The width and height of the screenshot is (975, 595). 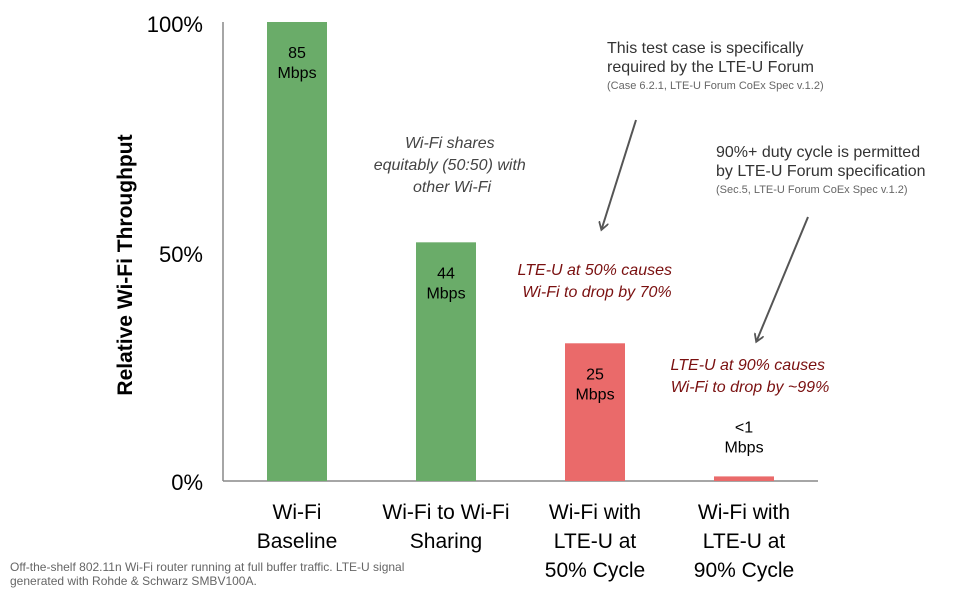 What do you see at coordinates (597, 281) in the screenshot?
I see `lte50-annotation: LTE-U at 50% causes Wi-Fi to drop by 70%` at bounding box center [597, 281].